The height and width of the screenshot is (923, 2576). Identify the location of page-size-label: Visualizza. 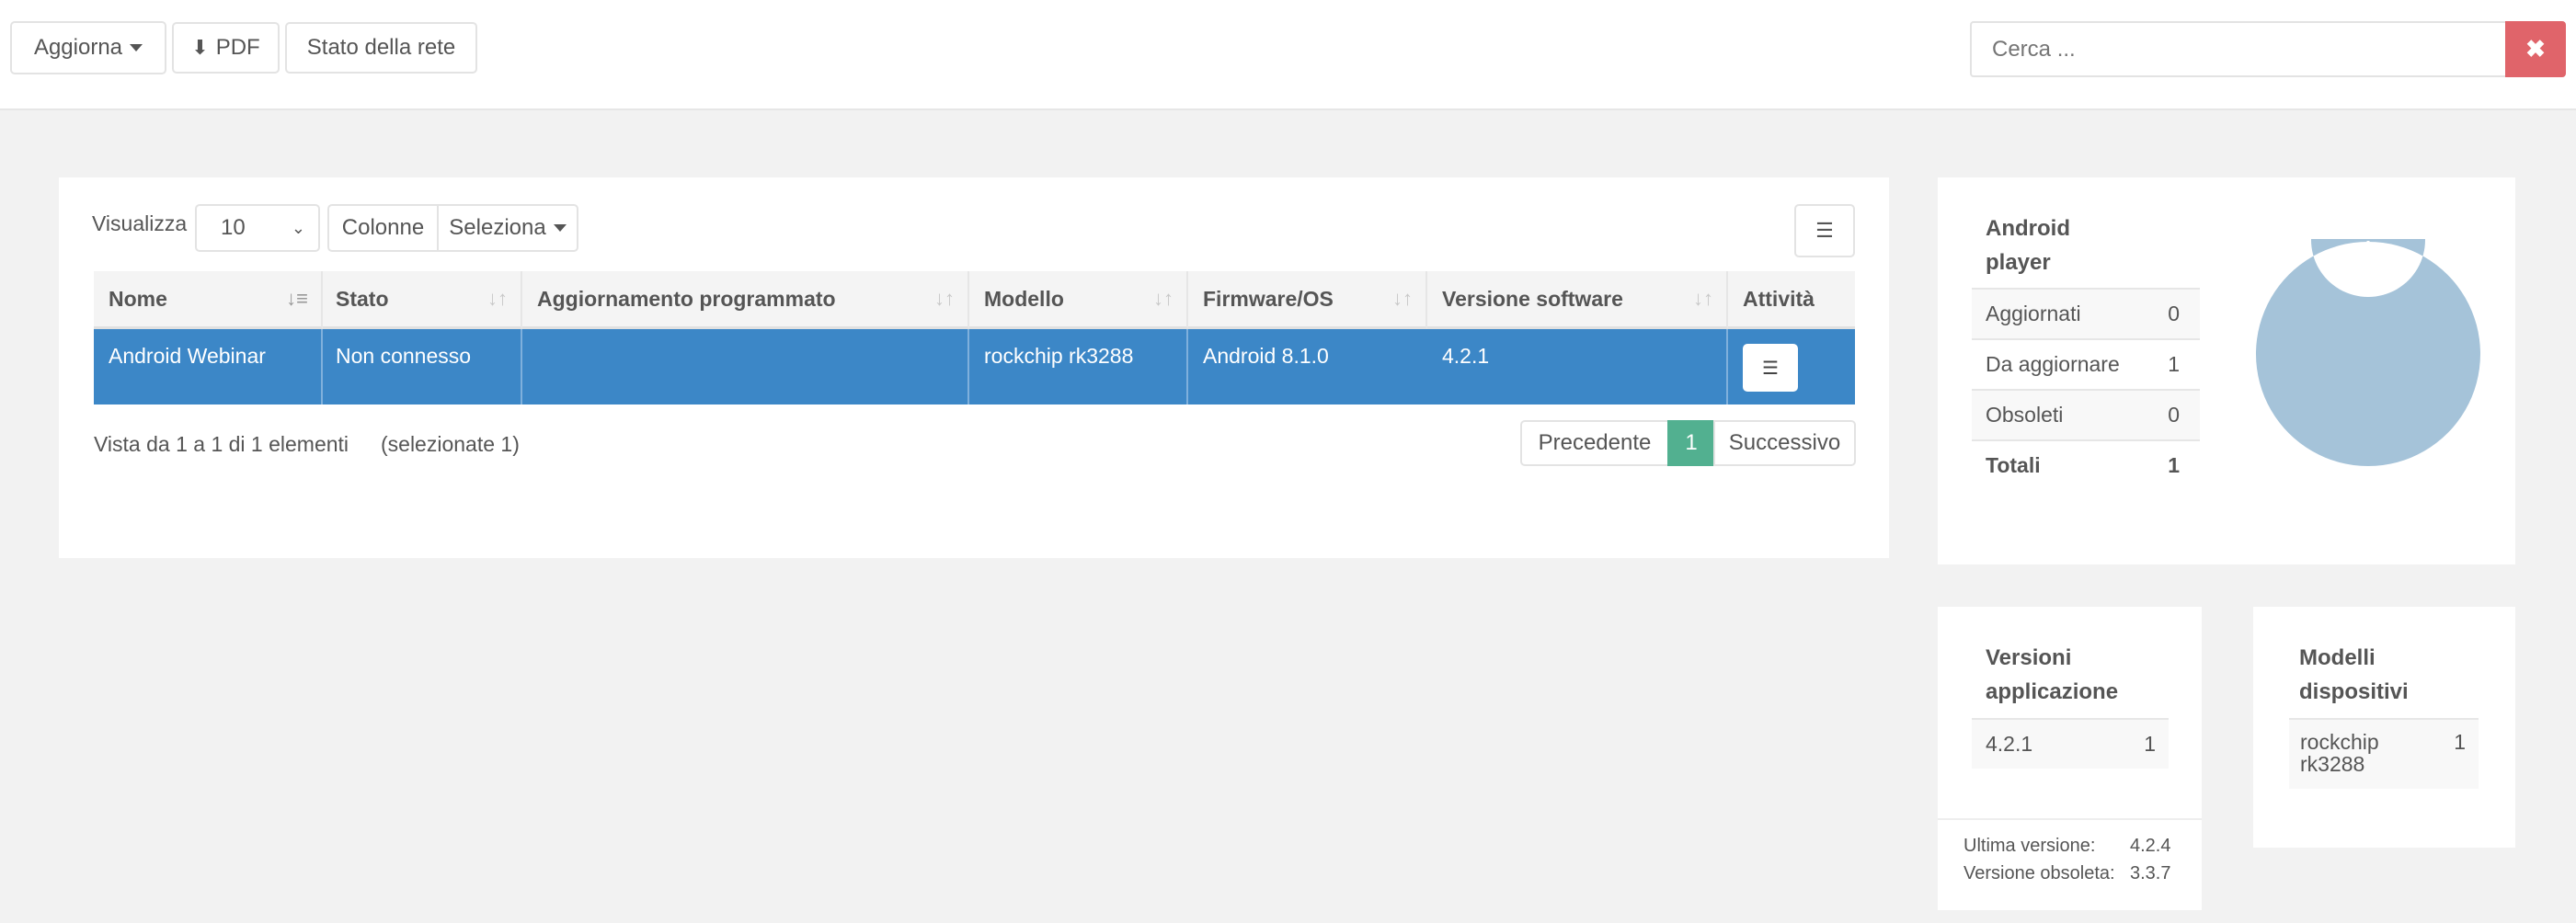
(140, 223).